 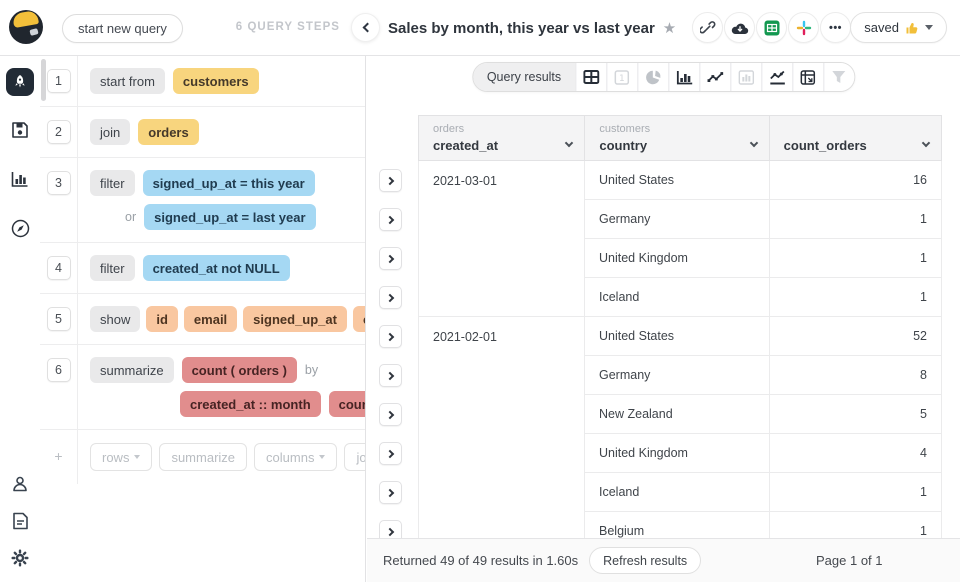 I want to click on add-columns-button: columns, so click(x=296, y=457).